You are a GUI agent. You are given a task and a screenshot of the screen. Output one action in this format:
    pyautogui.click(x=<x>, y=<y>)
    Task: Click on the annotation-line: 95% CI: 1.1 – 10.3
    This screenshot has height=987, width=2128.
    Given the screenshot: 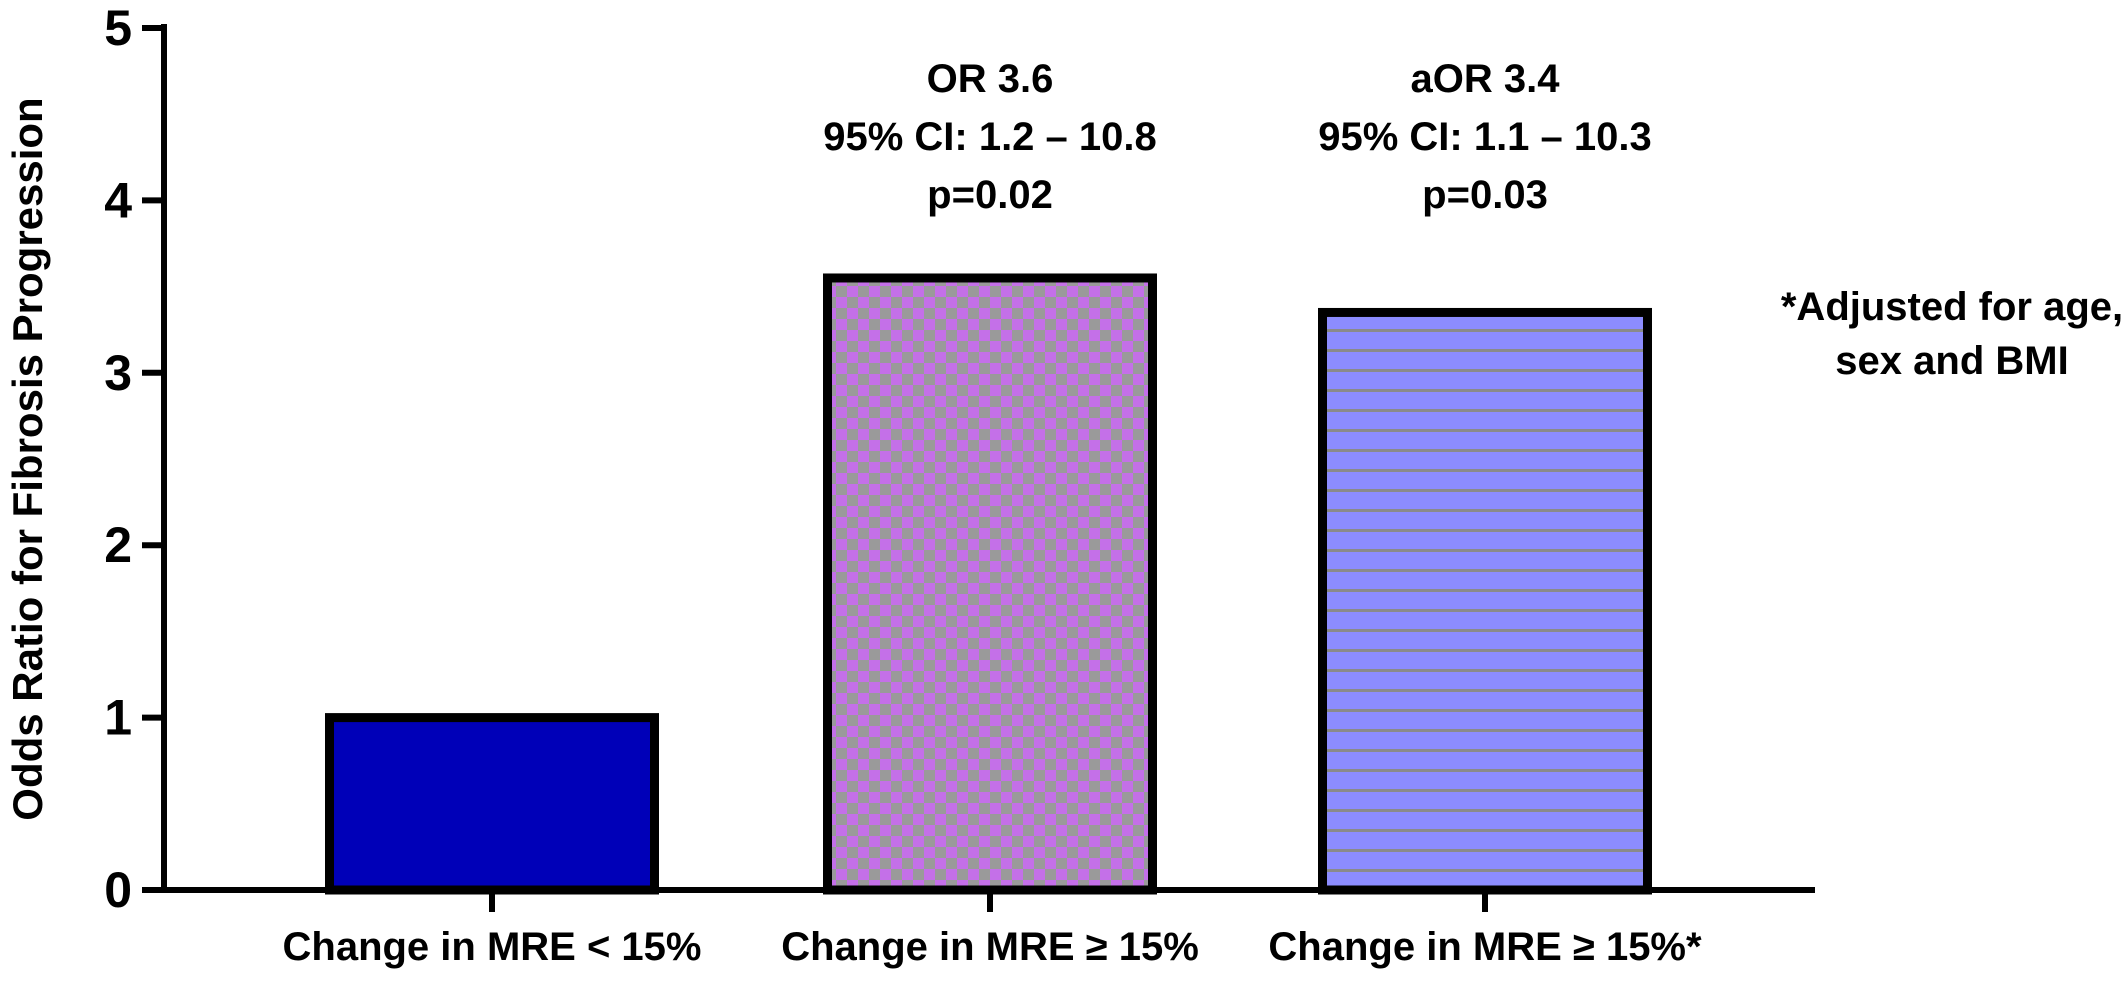 What is the action you would take?
    pyautogui.click(x=1485, y=137)
    